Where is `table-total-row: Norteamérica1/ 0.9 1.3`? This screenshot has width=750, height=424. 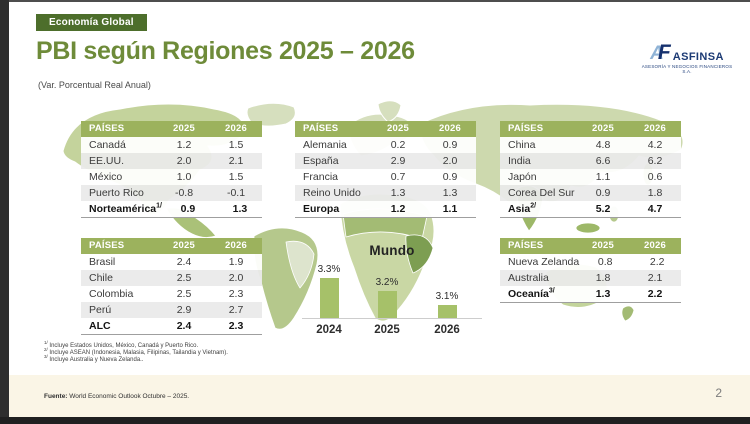 table-total-row: Norteamérica1/ 0.9 1.3 is located at coordinates (171, 209).